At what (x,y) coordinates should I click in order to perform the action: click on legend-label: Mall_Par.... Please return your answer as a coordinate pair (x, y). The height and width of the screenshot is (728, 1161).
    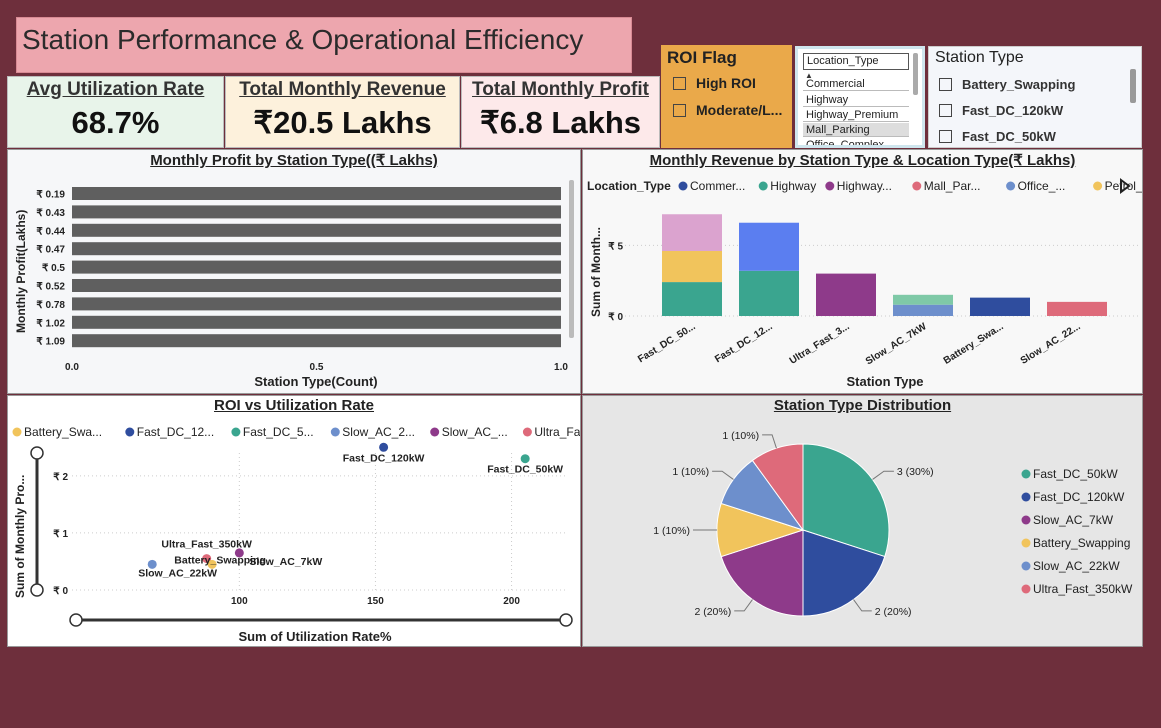
    Looking at the image, I should click on (952, 186).